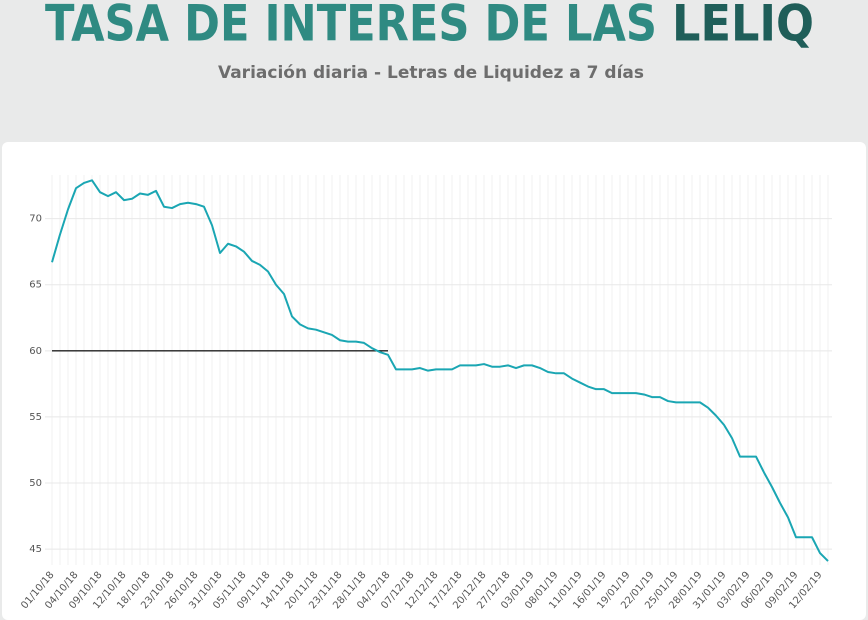 The height and width of the screenshot is (620, 868). I want to click on chart-title: TASA DE INTERES DE LAS, so click(351, 26).